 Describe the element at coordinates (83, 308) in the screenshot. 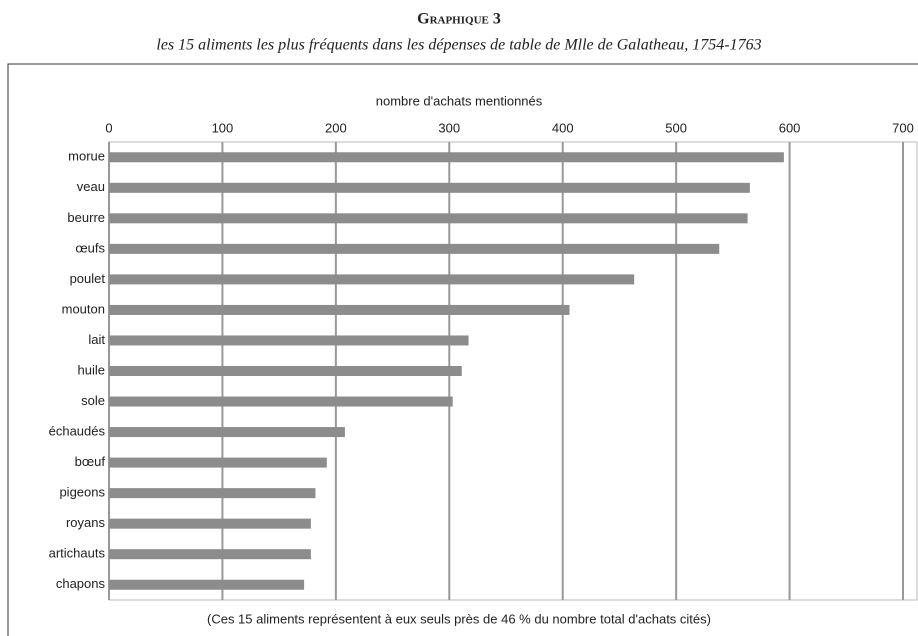

I see `y-tick-label: mouton` at that location.